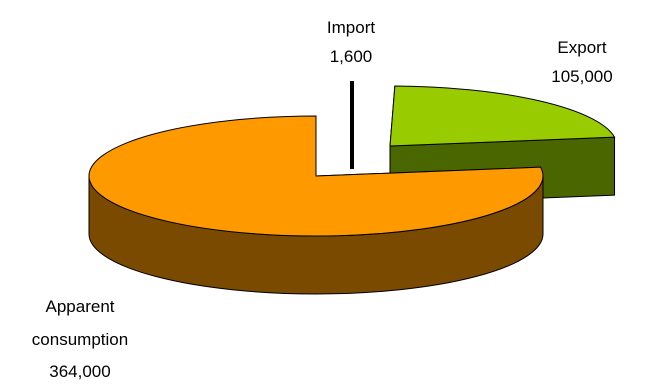 Image resolution: width=646 pixels, height=387 pixels. What do you see at coordinates (80, 306) in the screenshot?
I see `label-consumption-line1: Apparent` at bounding box center [80, 306].